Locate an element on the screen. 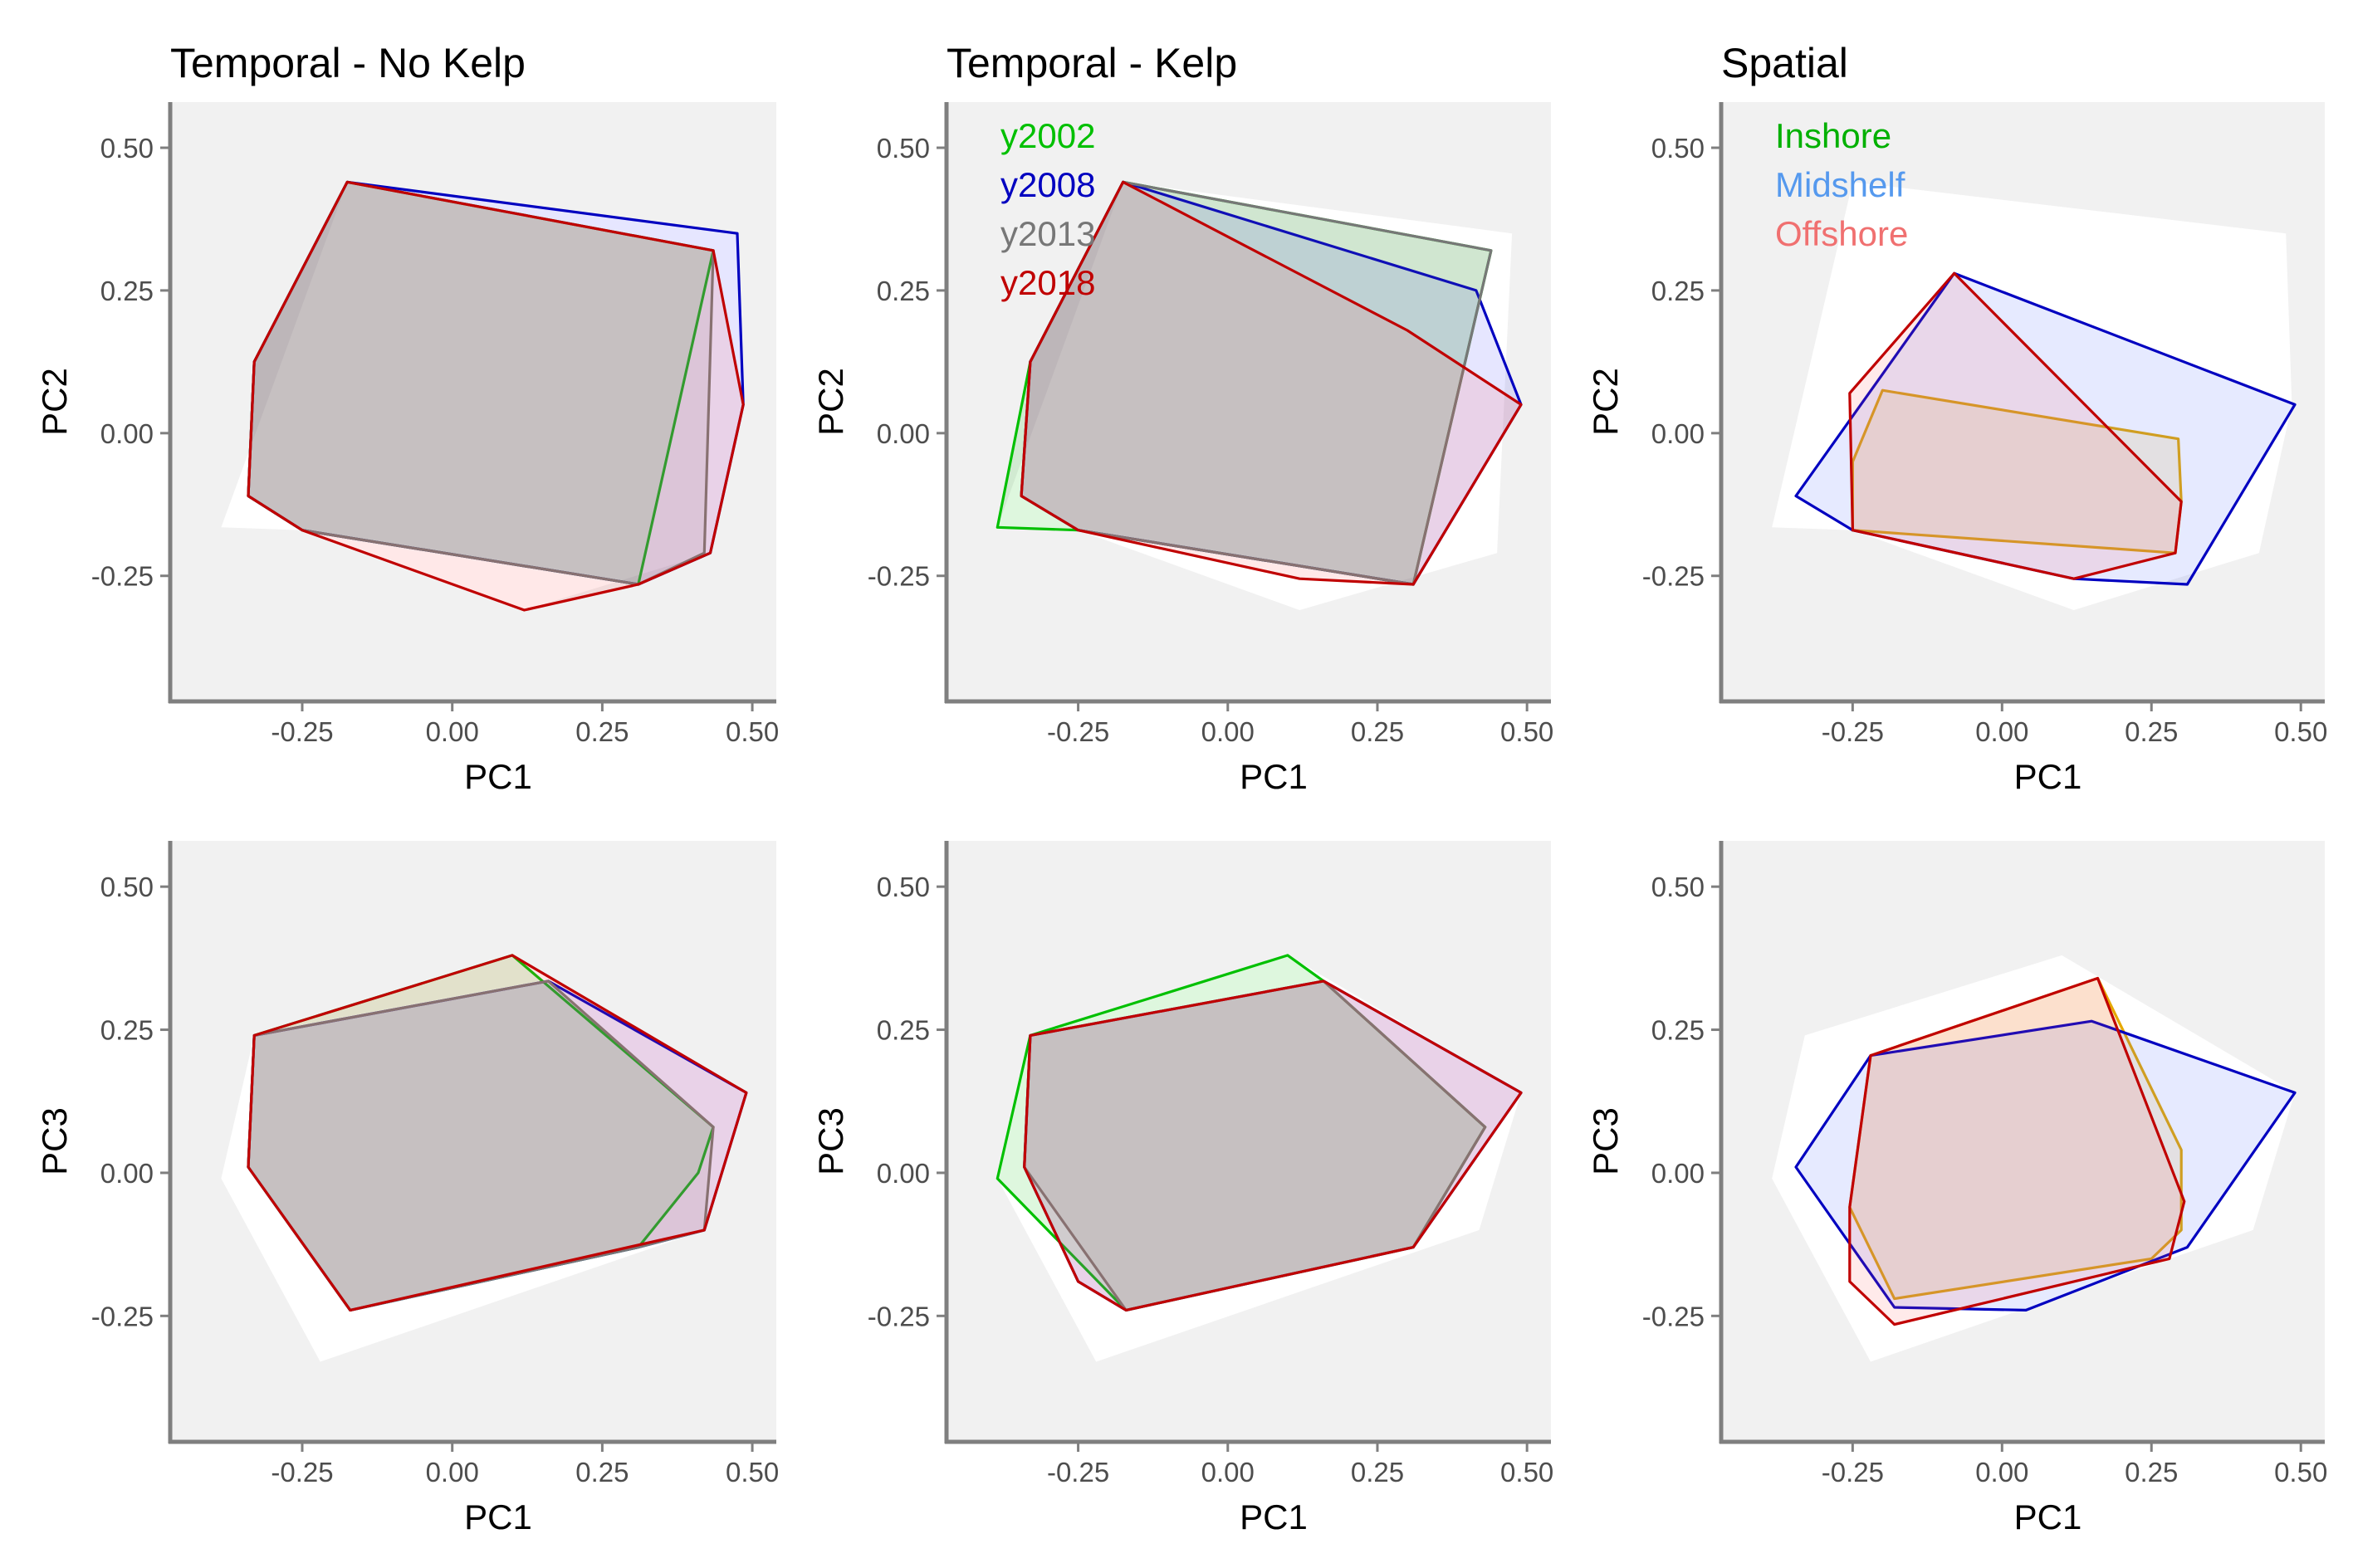 The image size is (2353, 1568). legend-y2002: y2002 is located at coordinates (1047, 135).